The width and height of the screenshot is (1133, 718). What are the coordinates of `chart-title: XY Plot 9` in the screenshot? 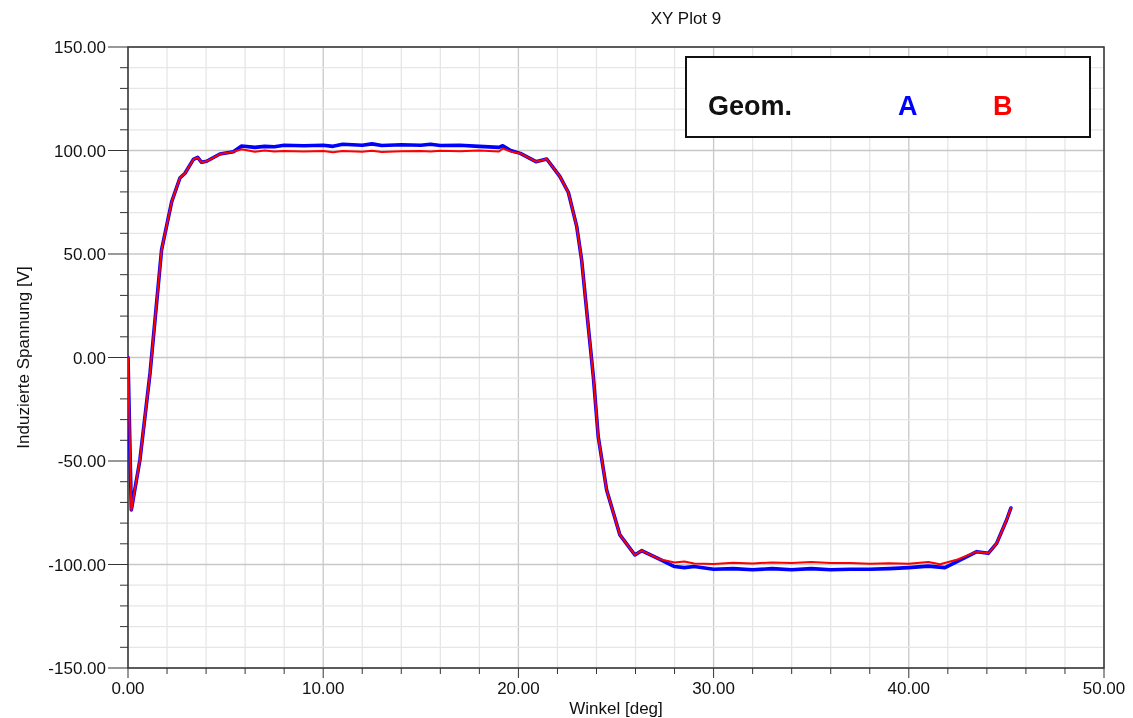 It's located at (686, 18).